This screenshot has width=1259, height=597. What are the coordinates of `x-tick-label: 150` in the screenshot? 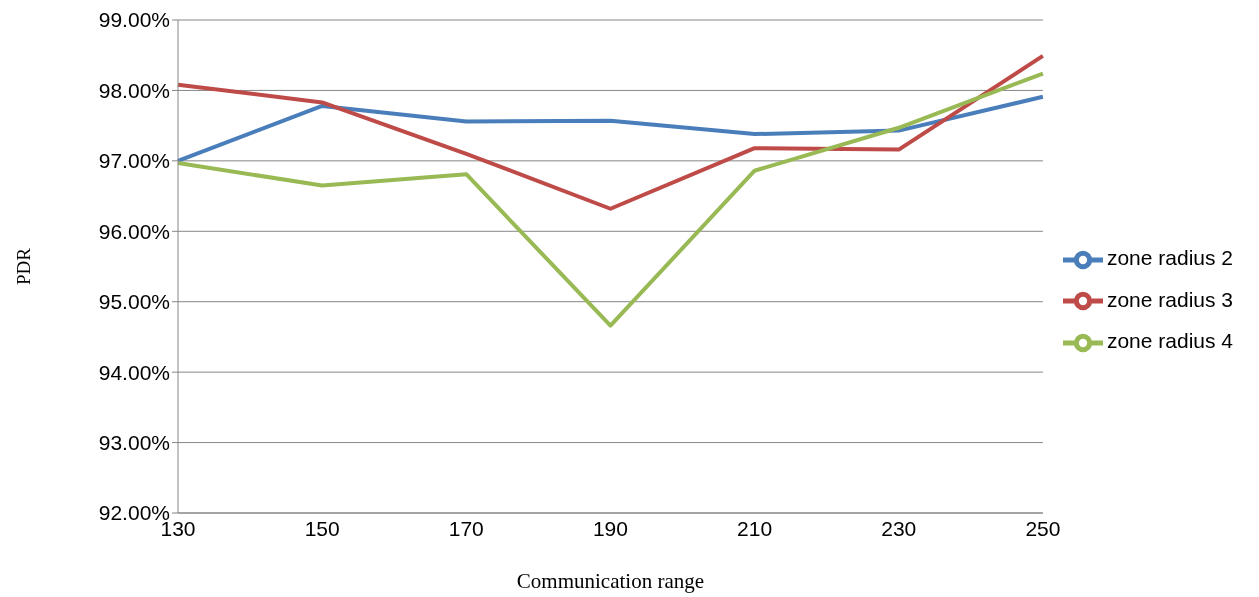 It's located at (322, 528).